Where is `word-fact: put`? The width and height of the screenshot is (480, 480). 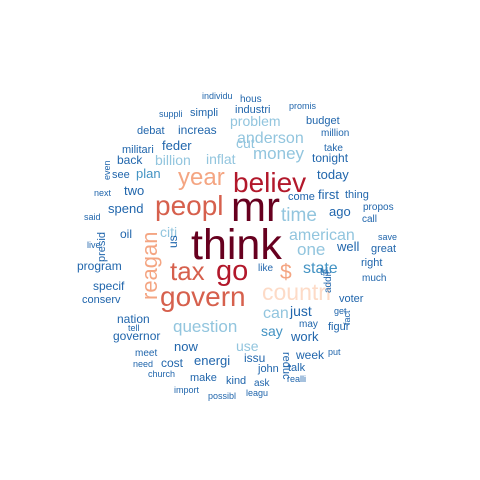
word-fact: put is located at coordinates (334, 352).